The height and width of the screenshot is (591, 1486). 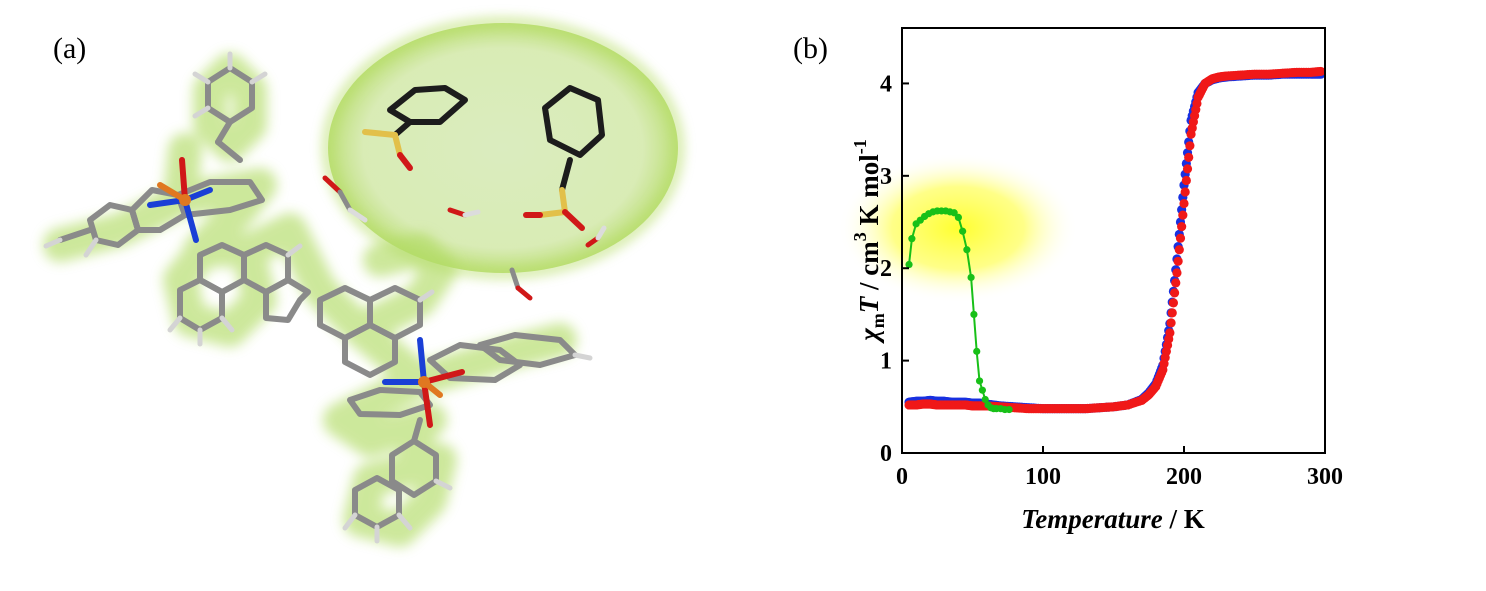 I want to click on x-tick-label: 300, so click(x=1325, y=477).